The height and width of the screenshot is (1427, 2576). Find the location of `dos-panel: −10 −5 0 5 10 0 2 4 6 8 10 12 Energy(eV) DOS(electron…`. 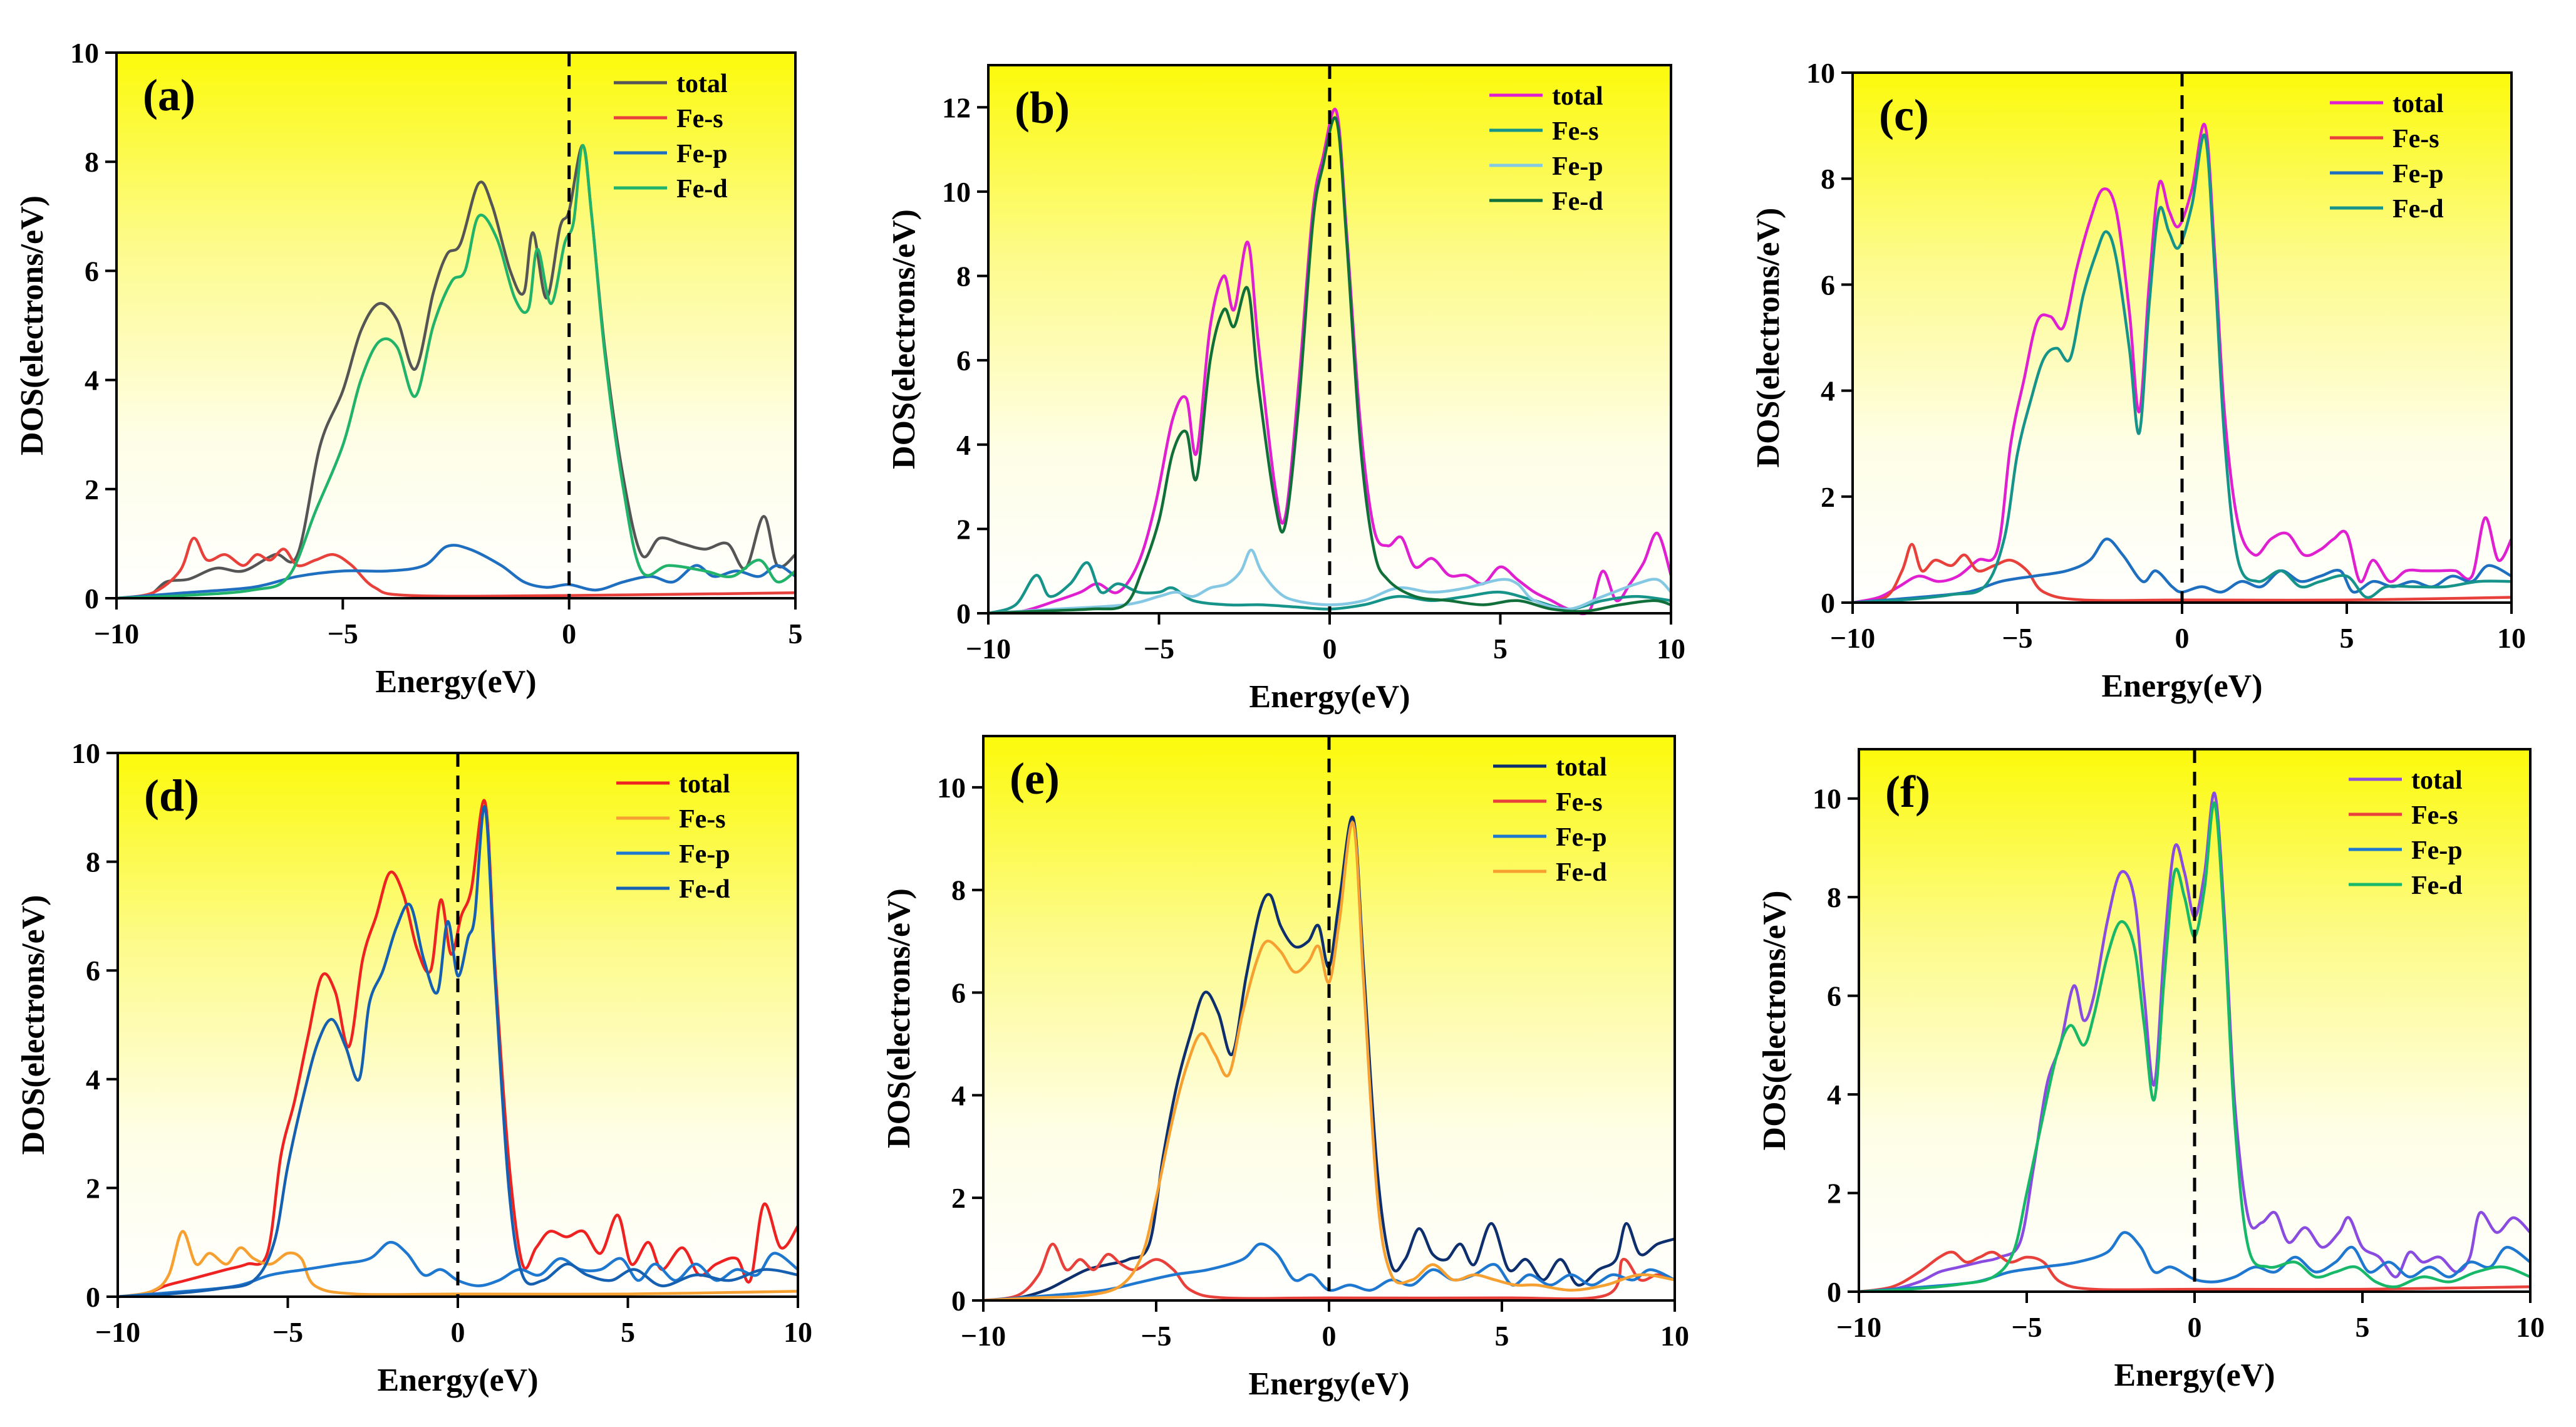

dos-panel: −10 −5 0 5 10 0 2 4 6 8 10 12 Energy(eV) DOS(electron… is located at coordinates (1285, 389).